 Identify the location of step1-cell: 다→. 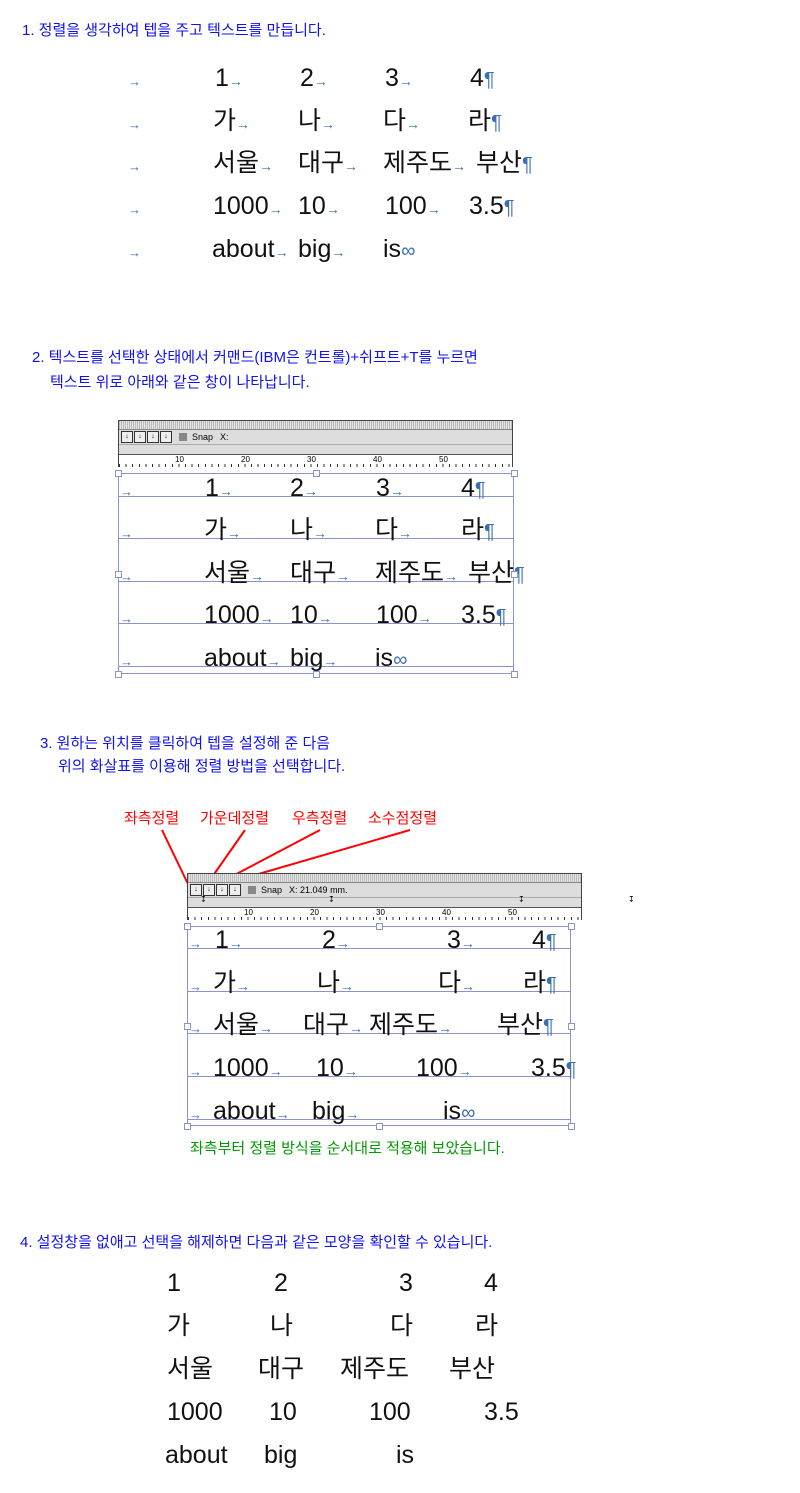
(401, 122).